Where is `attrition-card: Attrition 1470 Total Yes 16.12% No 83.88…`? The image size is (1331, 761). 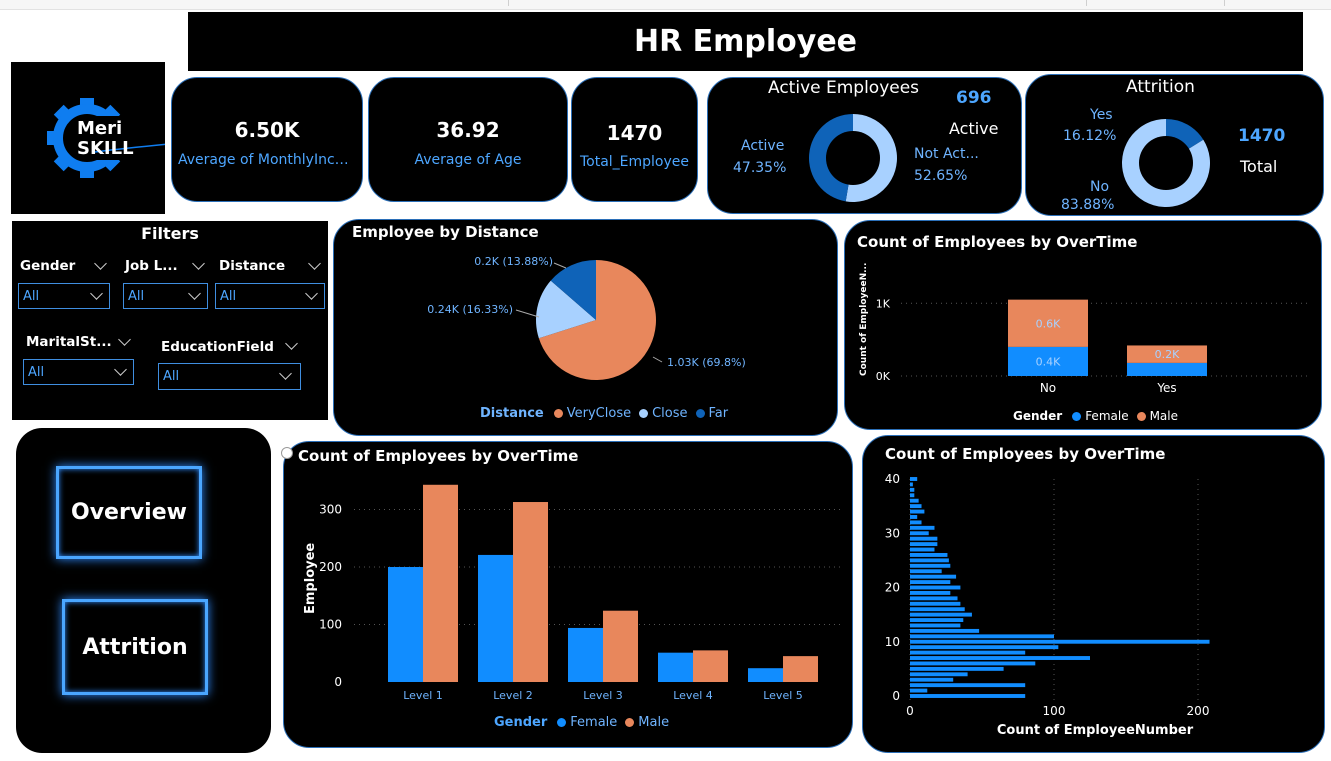 attrition-card: Attrition 1470 Total Yes 16.12% No 83.88… is located at coordinates (1174, 145).